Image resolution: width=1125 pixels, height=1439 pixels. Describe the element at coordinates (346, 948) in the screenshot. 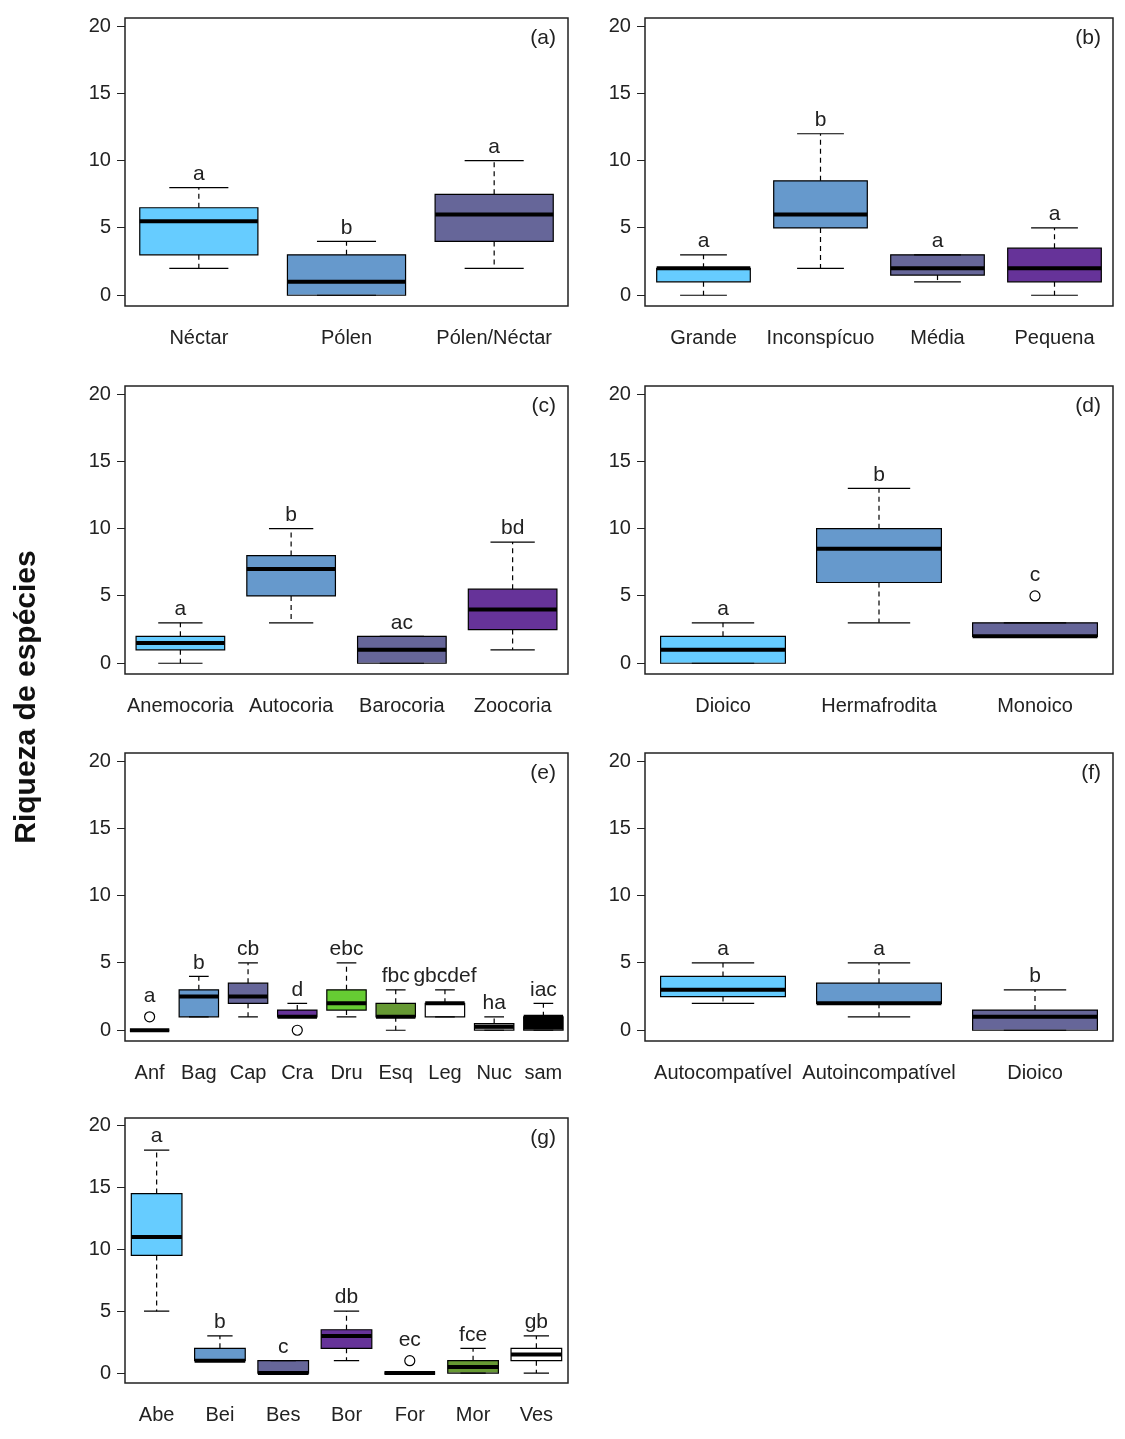

I see `annotation: ebc` at that location.